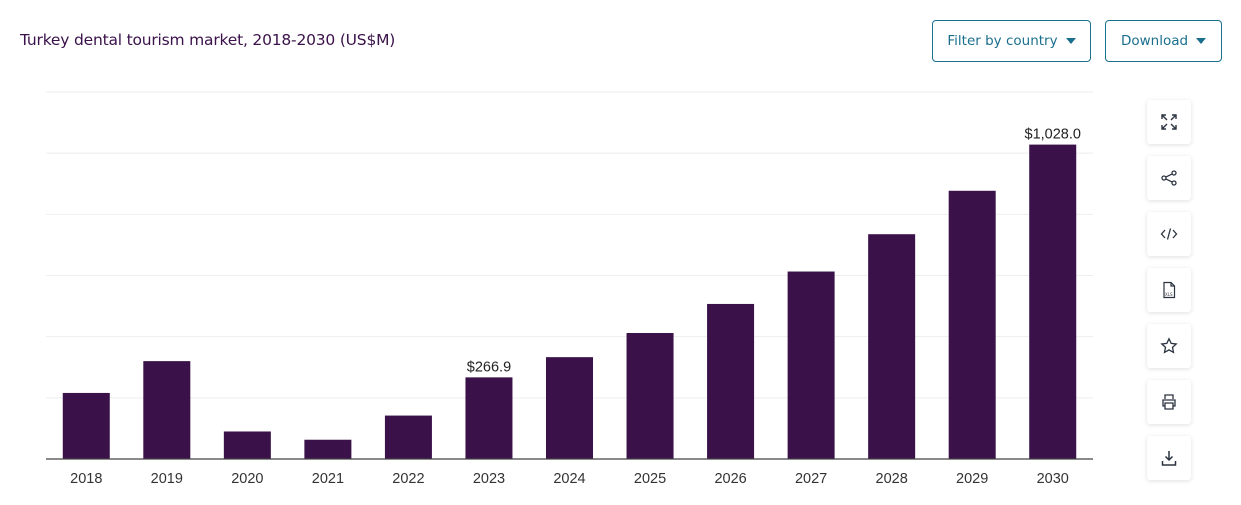 This screenshot has height=505, width=1241. I want to click on x-tick-label: 2026, so click(730, 479).